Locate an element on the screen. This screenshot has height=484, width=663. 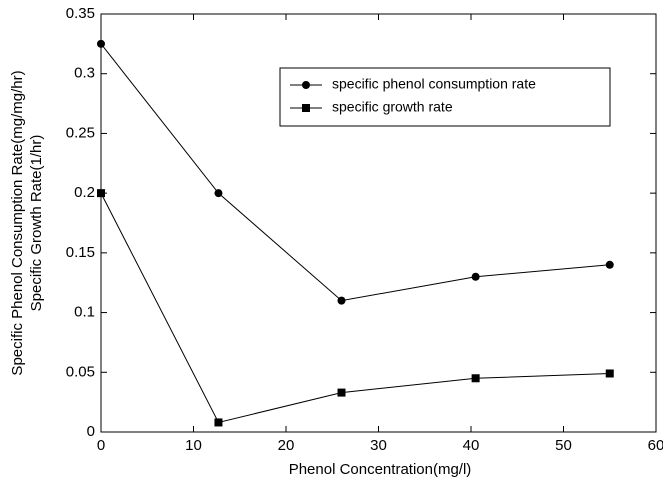
x-tick-label: 0 is located at coordinates (101, 445).